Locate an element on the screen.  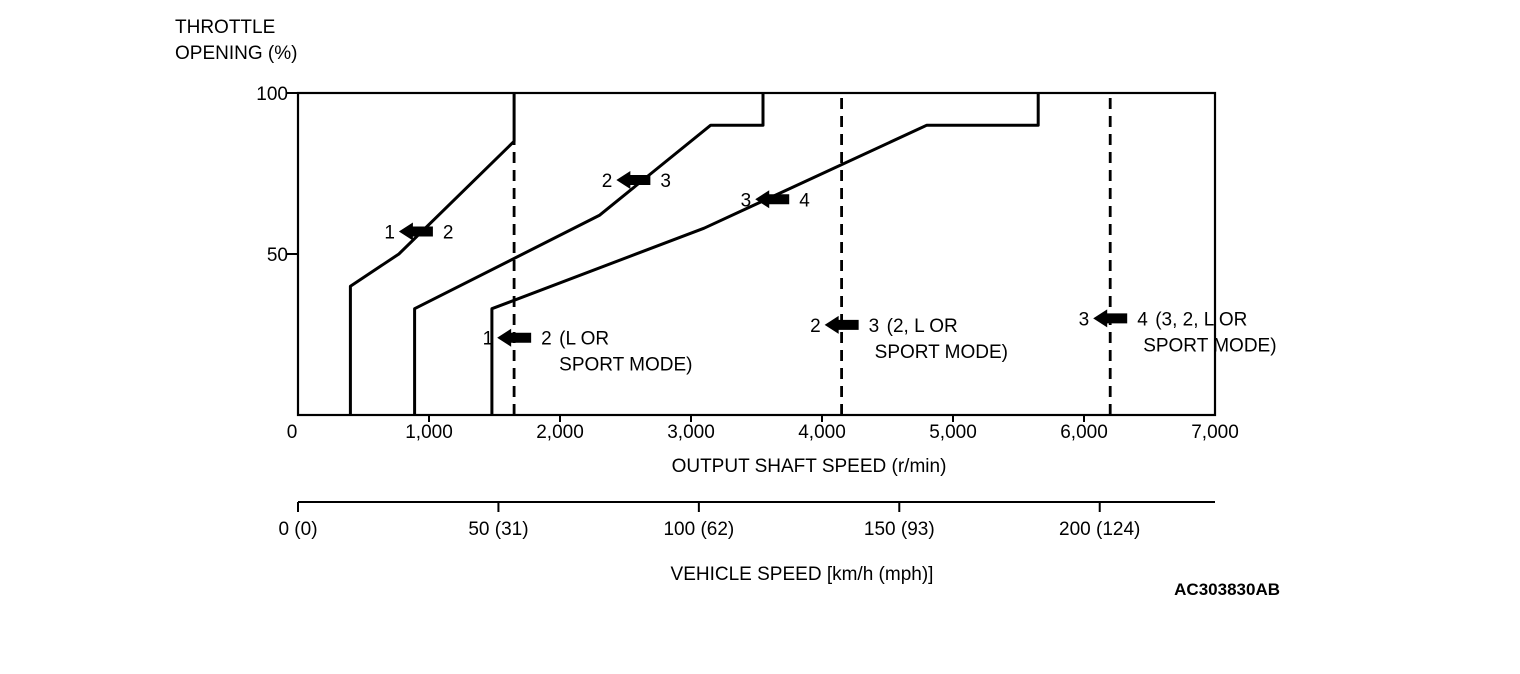
x-axis: 0 1,000 2,000 3,000 4,000 5,000 6,000 7,000 is located at coordinates (763, 429).